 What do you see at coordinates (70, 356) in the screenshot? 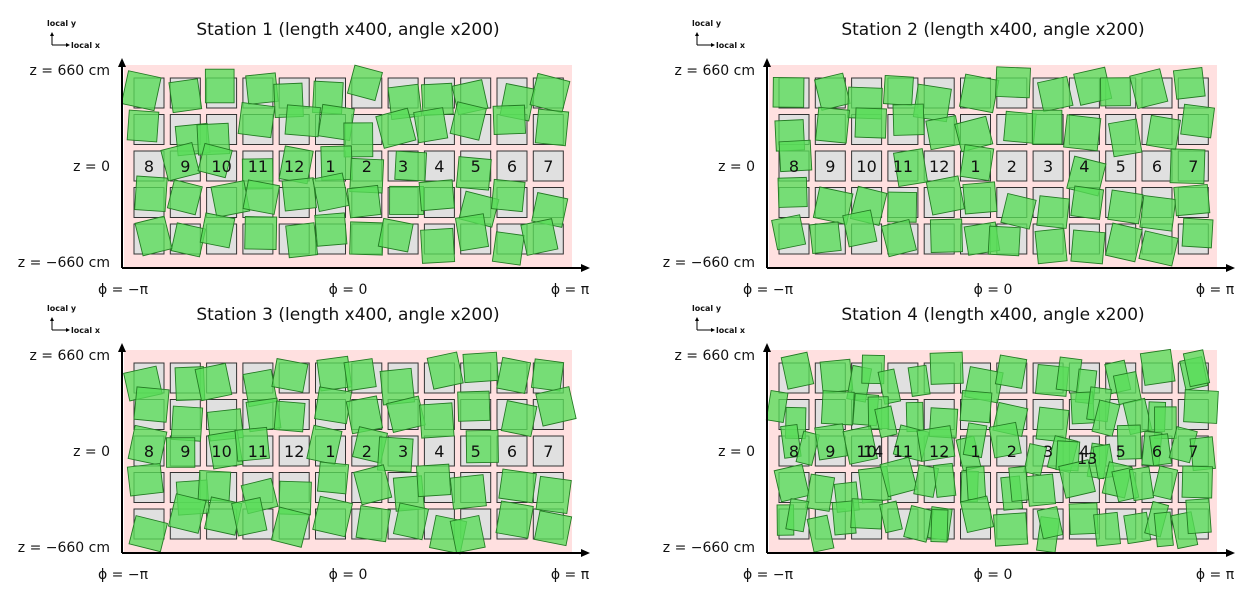
I see `z-top-label: z = 660 cm` at bounding box center [70, 356].